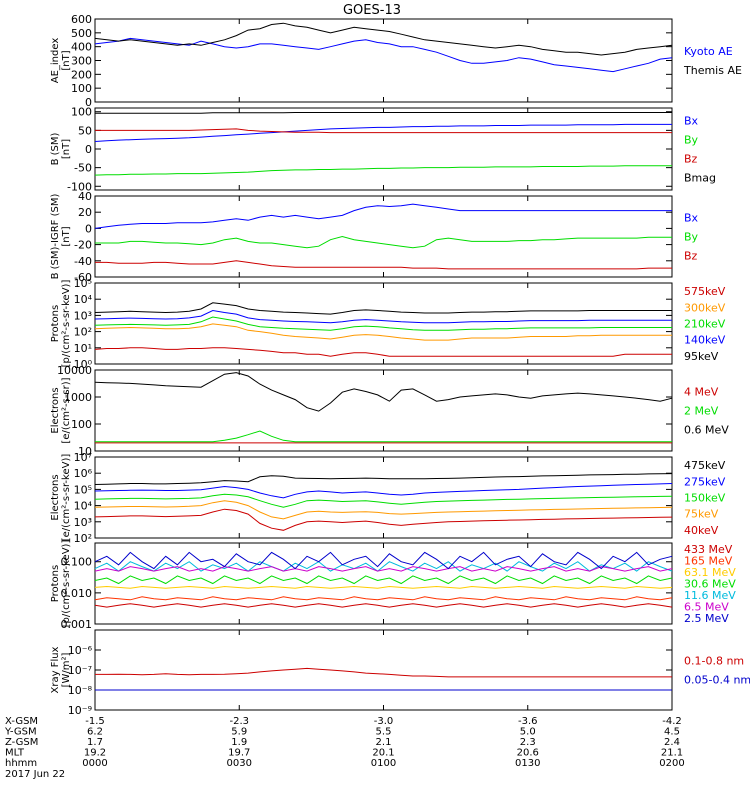  Describe the element at coordinates (80, 650) in the screenshot. I see `y-tick-label: 10⁻⁶` at that location.